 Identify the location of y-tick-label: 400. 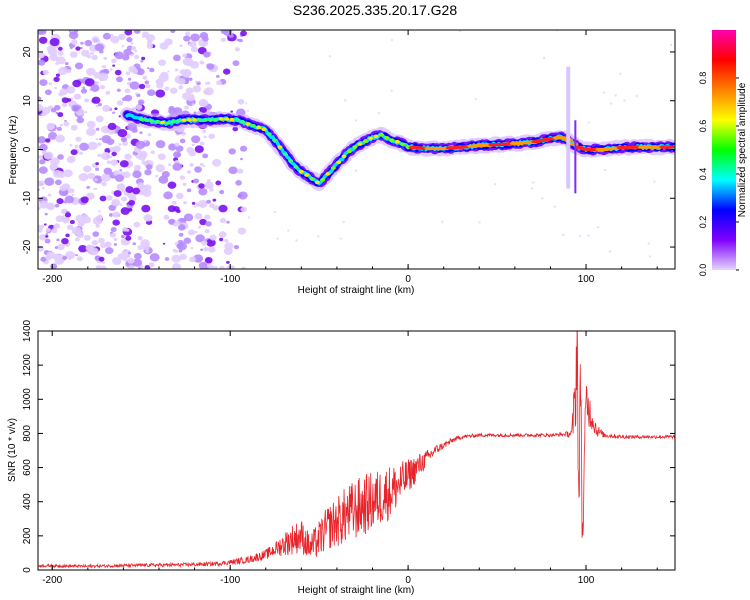
(27, 501).